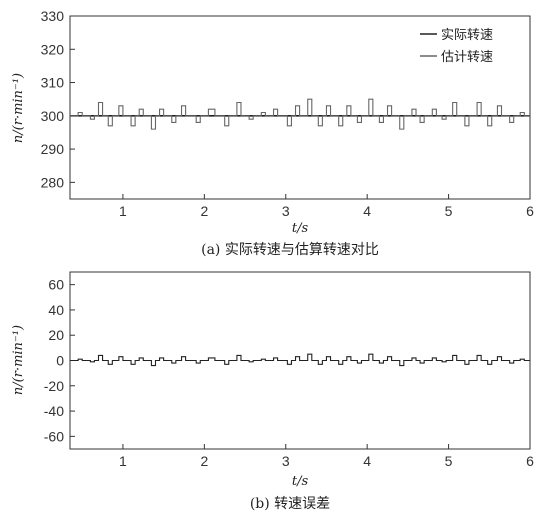  Describe the element at coordinates (530, 461) in the screenshot. I see `chart-b-xtick-label: 6` at that location.